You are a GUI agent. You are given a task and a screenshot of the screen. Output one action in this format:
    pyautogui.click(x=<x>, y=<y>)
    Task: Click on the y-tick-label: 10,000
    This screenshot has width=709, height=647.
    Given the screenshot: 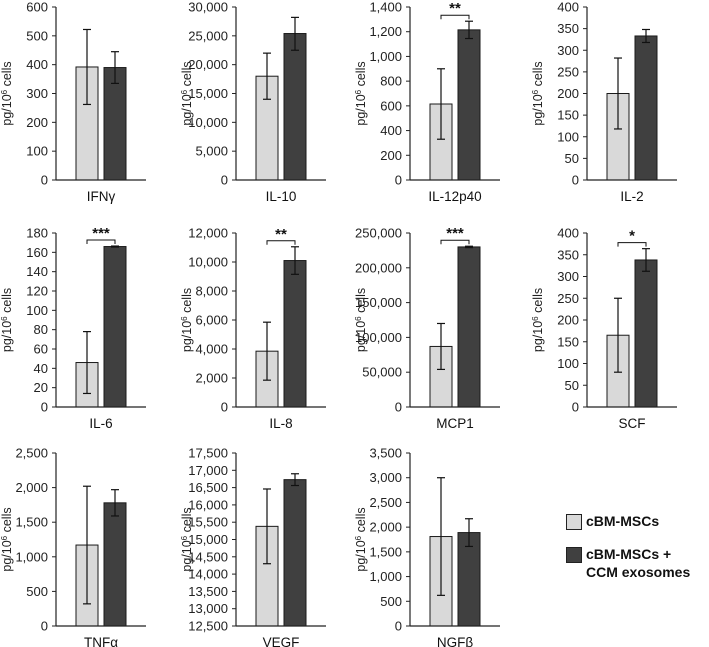 What is the action you would take?
    pyautogui.click(x=208, y=122)
    